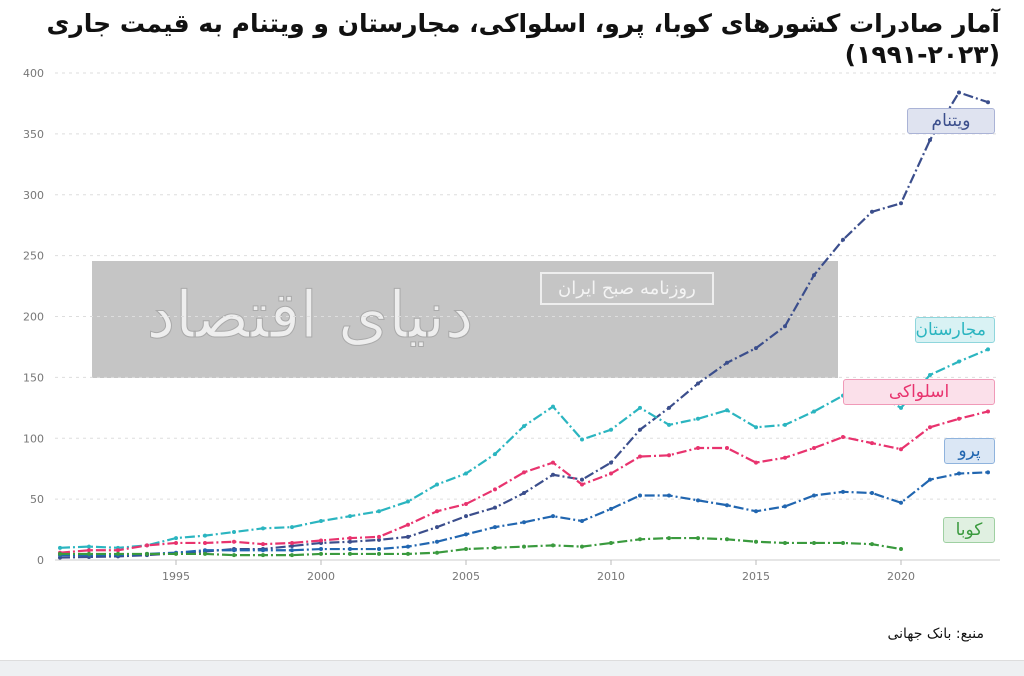 Image resolution: width=1024 pixels, height=676 pixels. Describe the element at coordinates (176, 576) in the screenshot. I see `x-tick-label: 1995` at that location.